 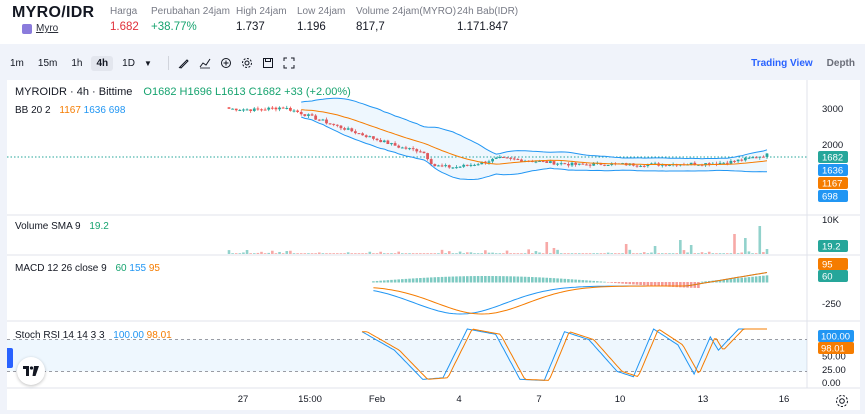 What do you see at coordinates (289, 63) in the screenshot?
I see `fullscreen-icon` at bounding box center [289, 63].